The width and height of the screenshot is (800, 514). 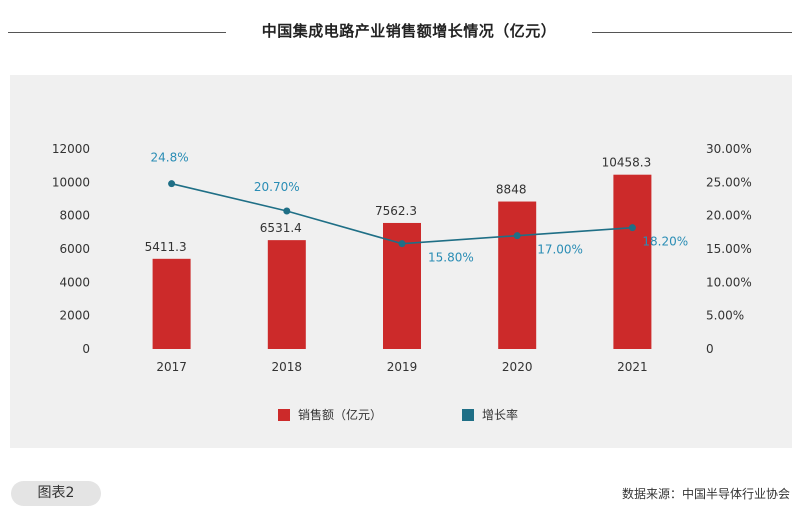 I want to click on y-right-tick-label: 15.00%, so click(x=729, y=249).